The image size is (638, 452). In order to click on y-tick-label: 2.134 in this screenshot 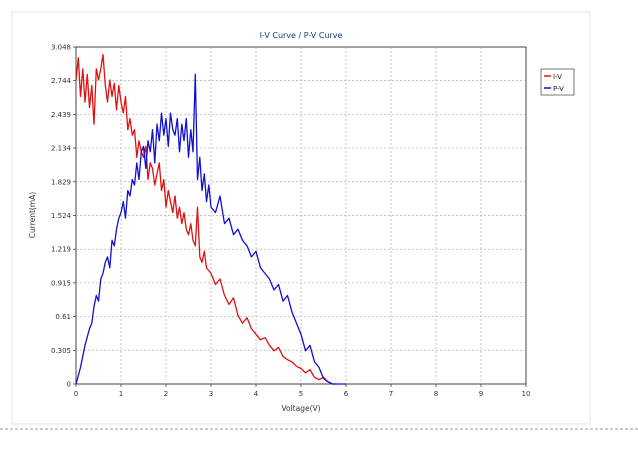, I will do `click(61, 149)`.